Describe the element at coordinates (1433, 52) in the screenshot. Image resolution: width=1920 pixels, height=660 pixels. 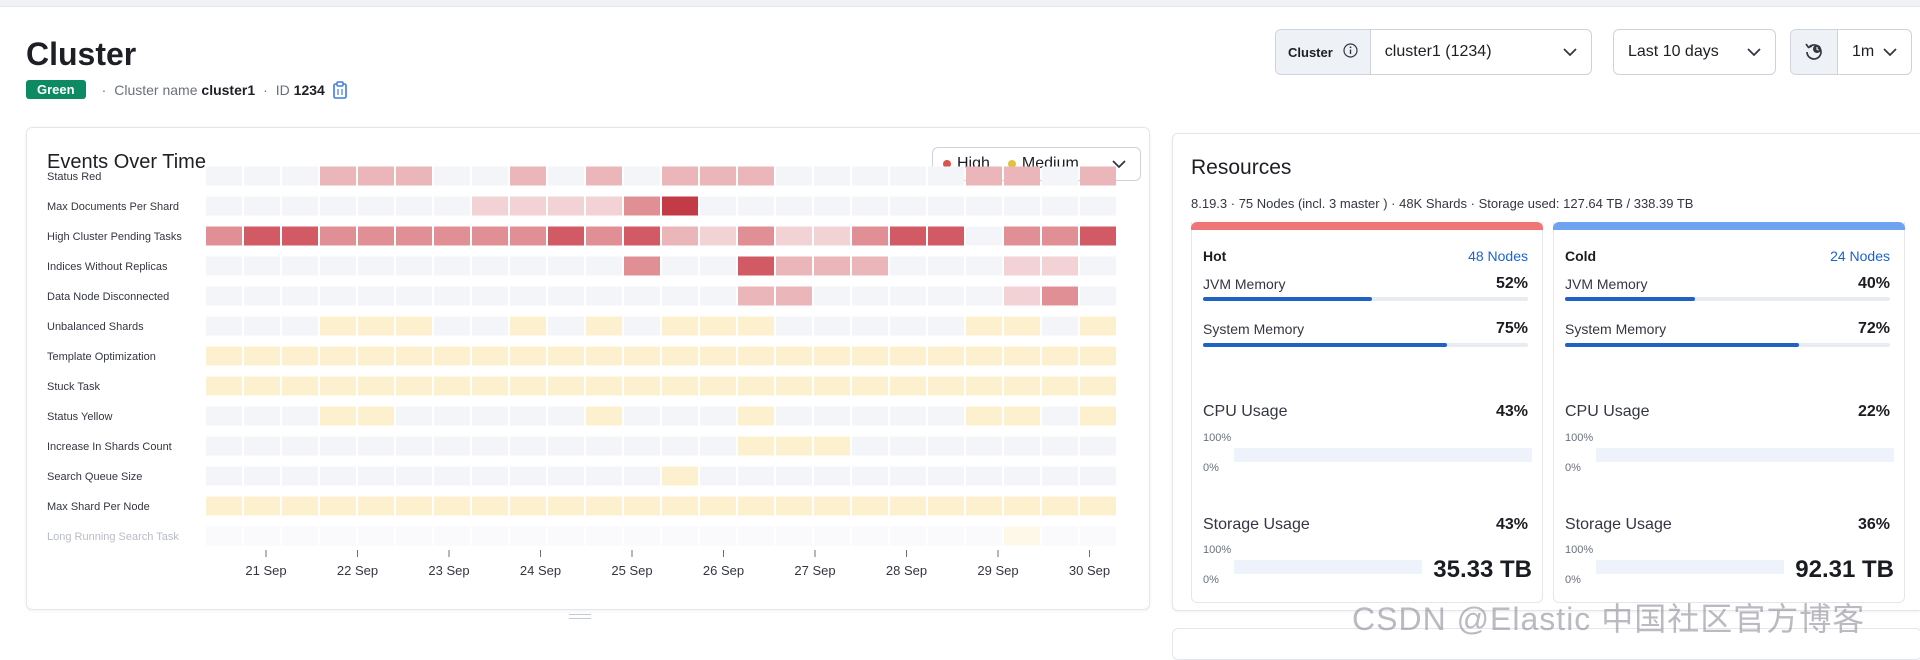
I see `cluster-selector: Cluster cluster1 (1234)` at that location.